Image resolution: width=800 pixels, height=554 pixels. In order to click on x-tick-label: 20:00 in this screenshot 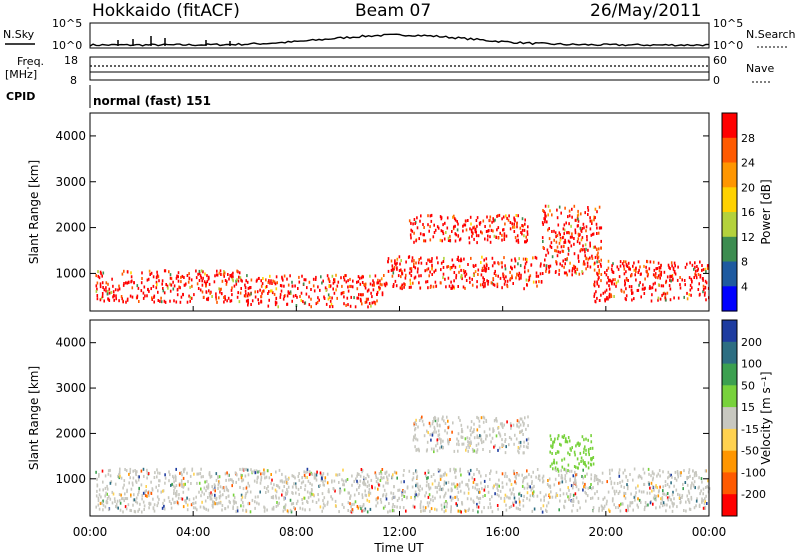, I will do `click(606, 532)`.